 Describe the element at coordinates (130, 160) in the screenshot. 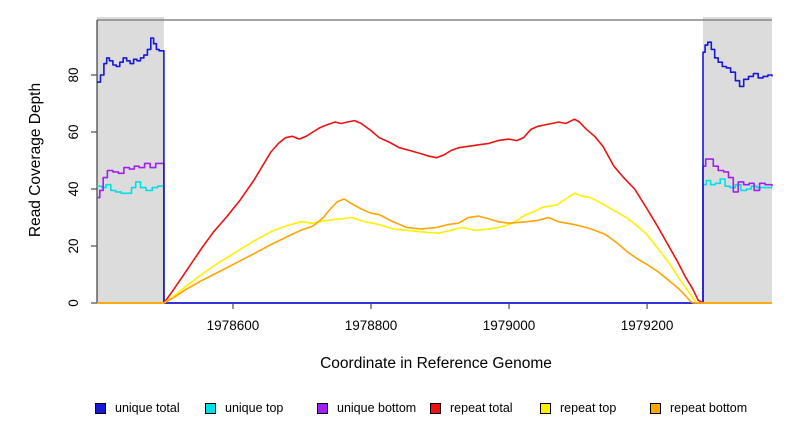

I see `shaded-region-left` at that location.